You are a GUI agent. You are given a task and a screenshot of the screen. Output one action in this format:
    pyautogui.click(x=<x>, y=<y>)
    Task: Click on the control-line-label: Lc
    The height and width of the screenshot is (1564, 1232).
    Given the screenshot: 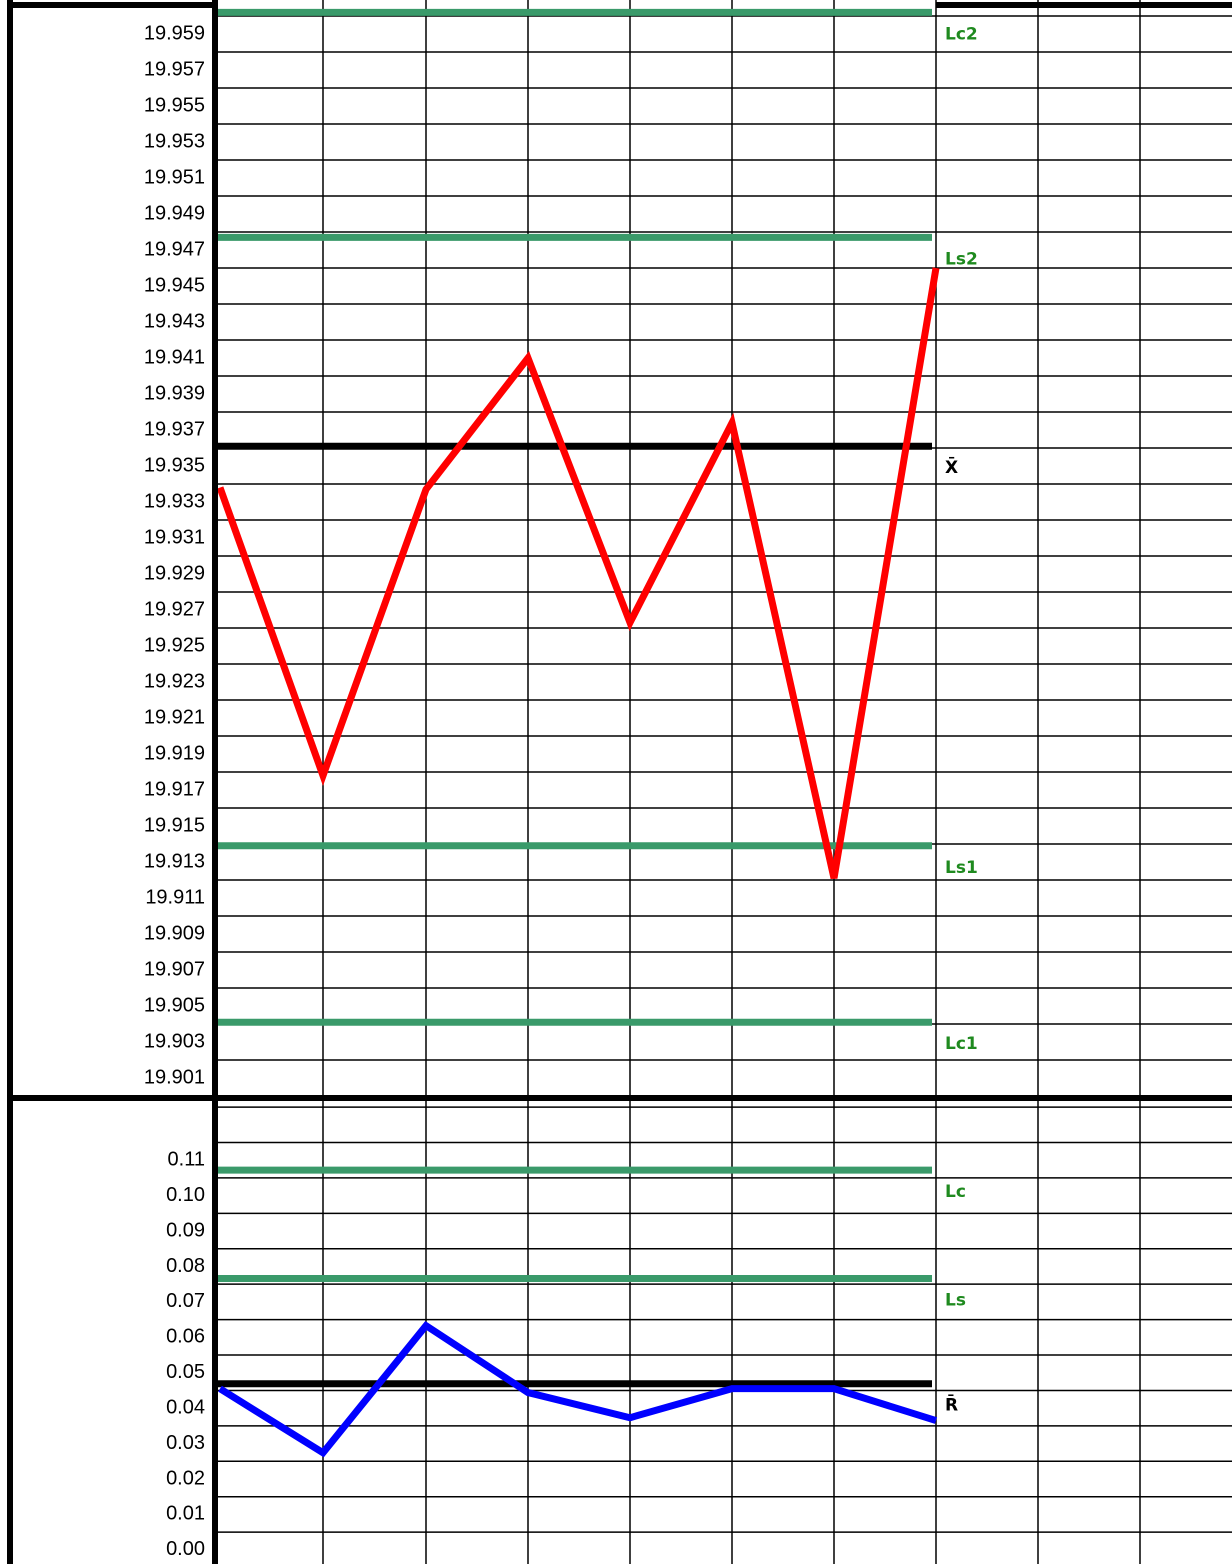 What is the action you would take?
    pyautogui.click(x=955, y=1192)
    